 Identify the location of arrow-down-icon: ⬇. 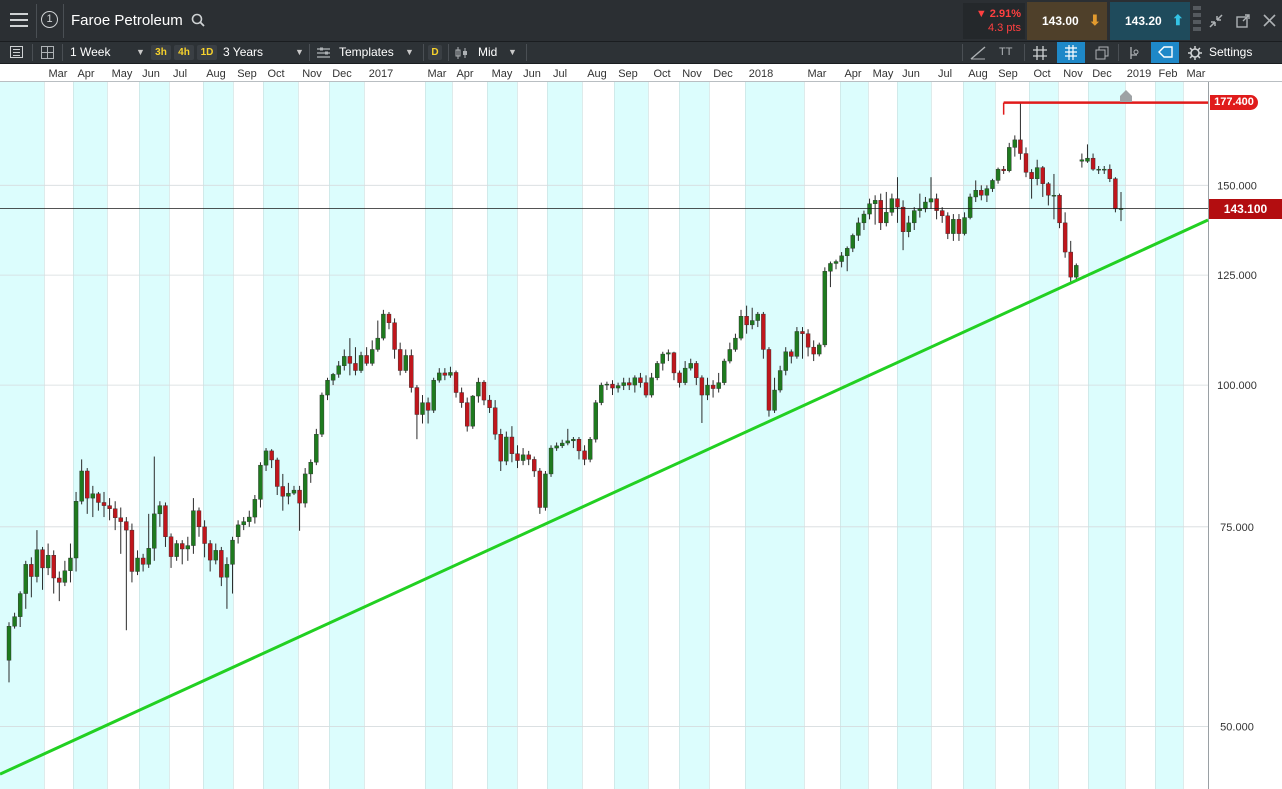
(1095, 20).